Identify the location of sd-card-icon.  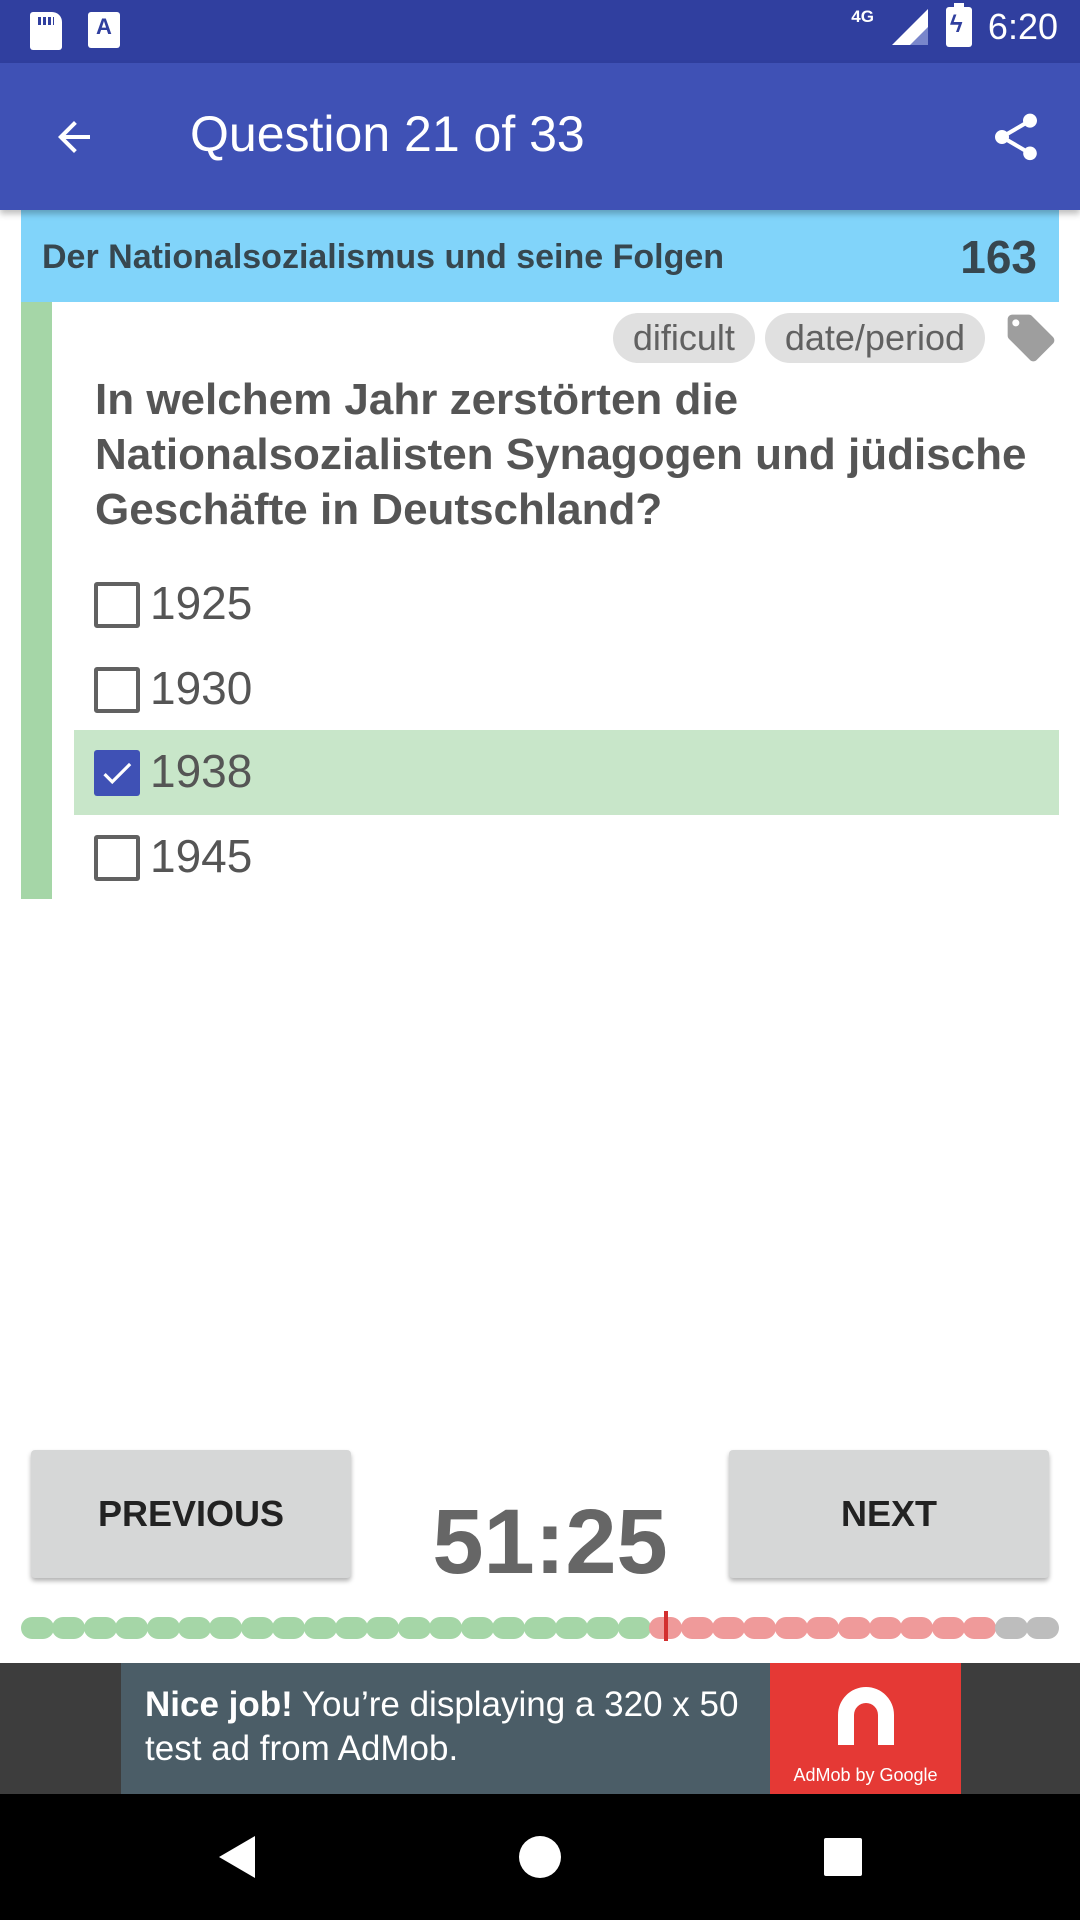
(46, 31).